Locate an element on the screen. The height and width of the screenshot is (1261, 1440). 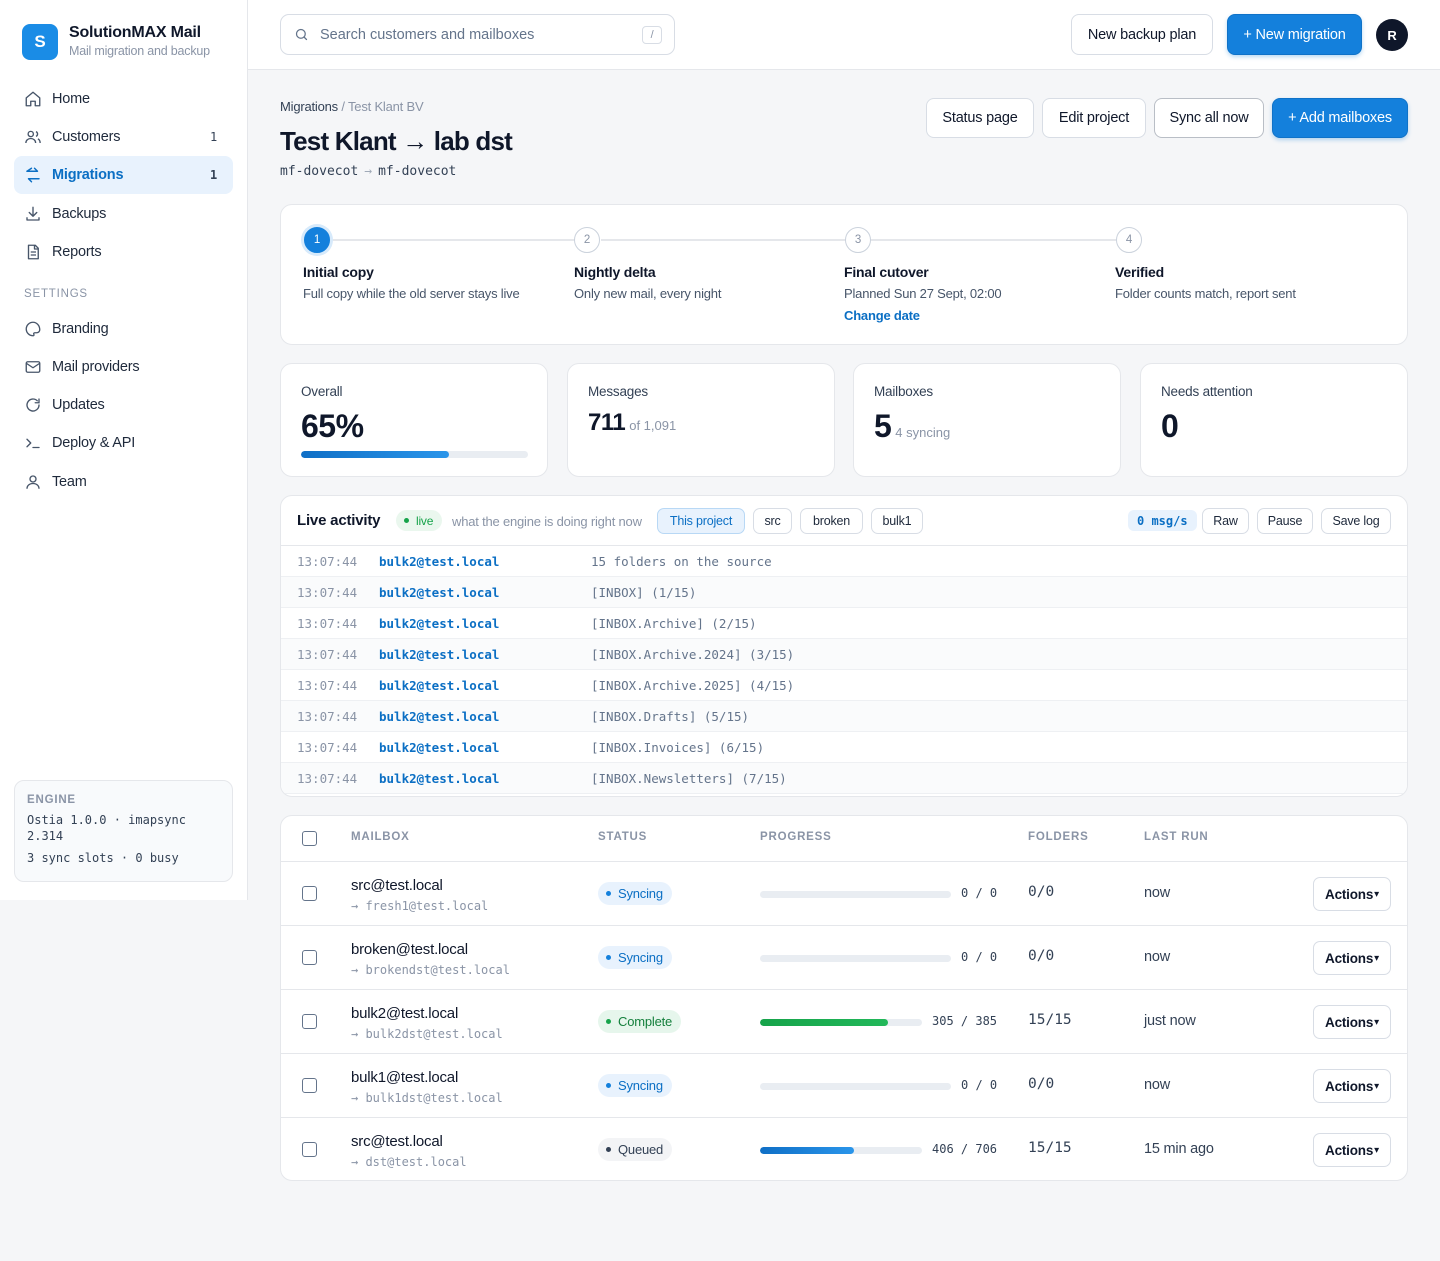
filter-broken: broken is located at coordinates (831, 521).